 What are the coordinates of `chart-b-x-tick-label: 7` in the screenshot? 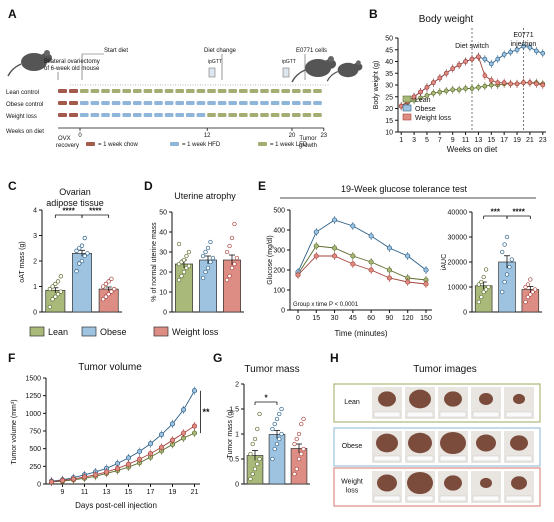 It's located at (440, 140).